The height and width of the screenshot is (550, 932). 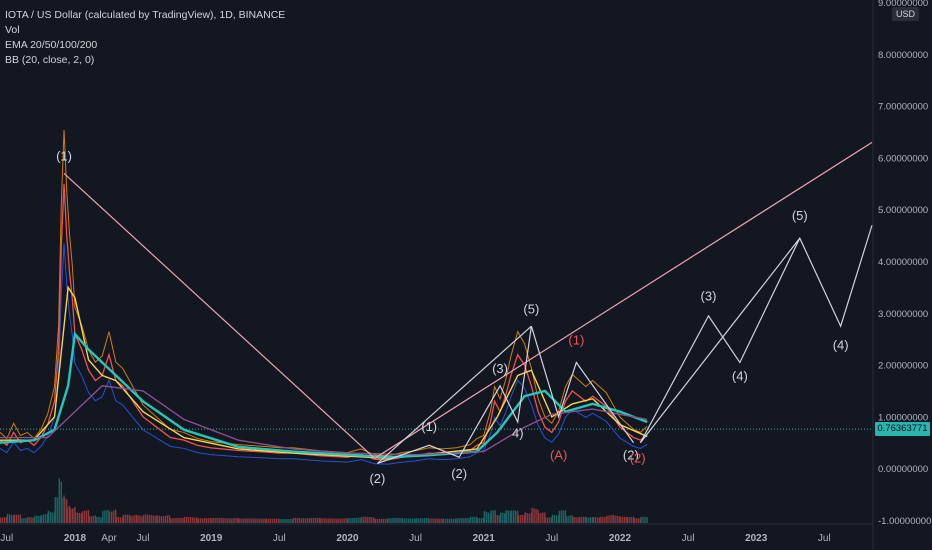 I want to click on wave-label: (4), so click(x=740, y=376).